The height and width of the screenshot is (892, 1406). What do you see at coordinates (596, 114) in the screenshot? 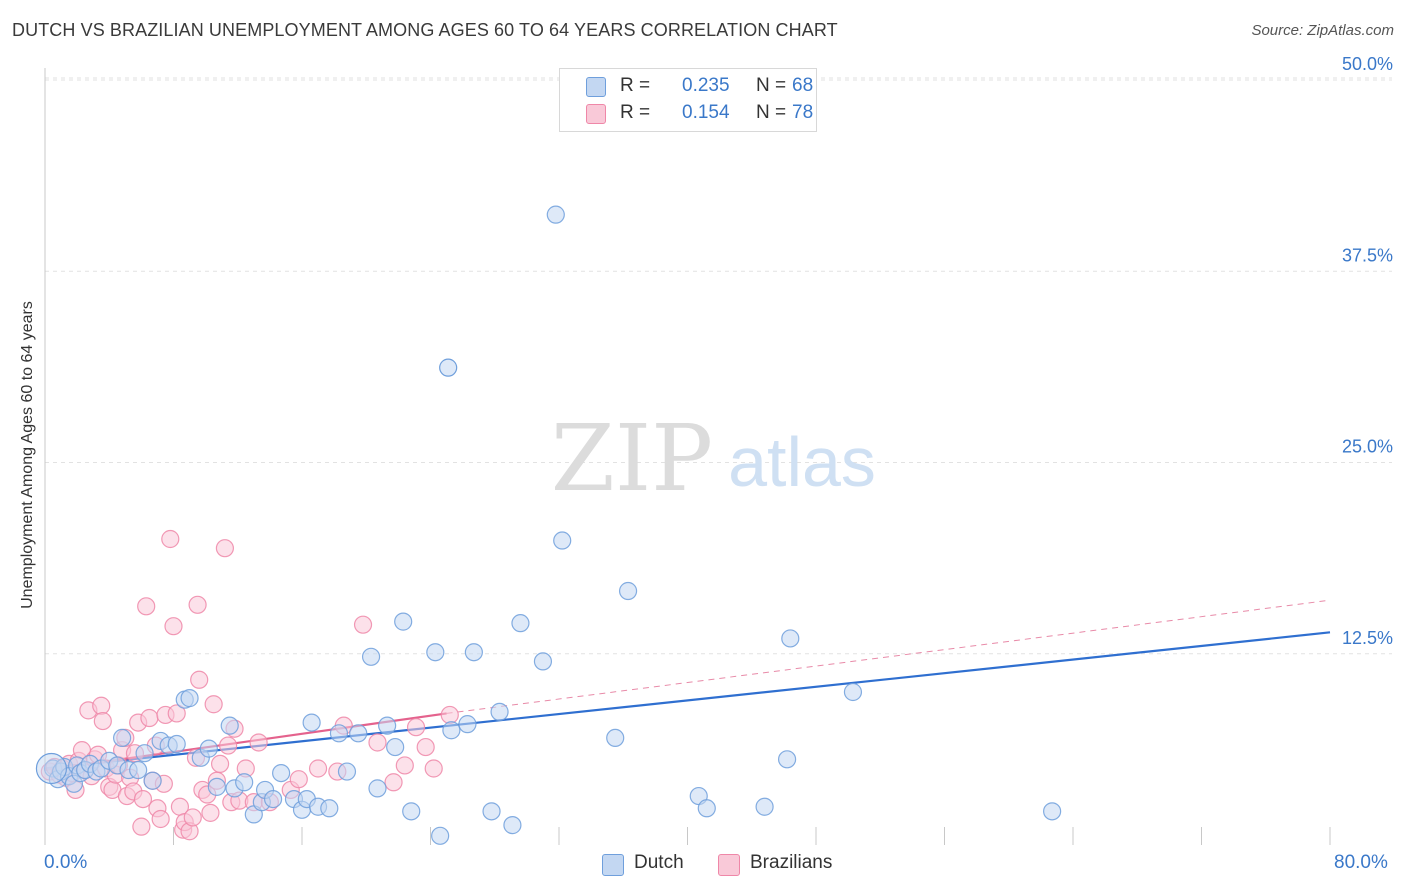
I see `legend-swatch-brazilians` at bounding box center [596, 114].